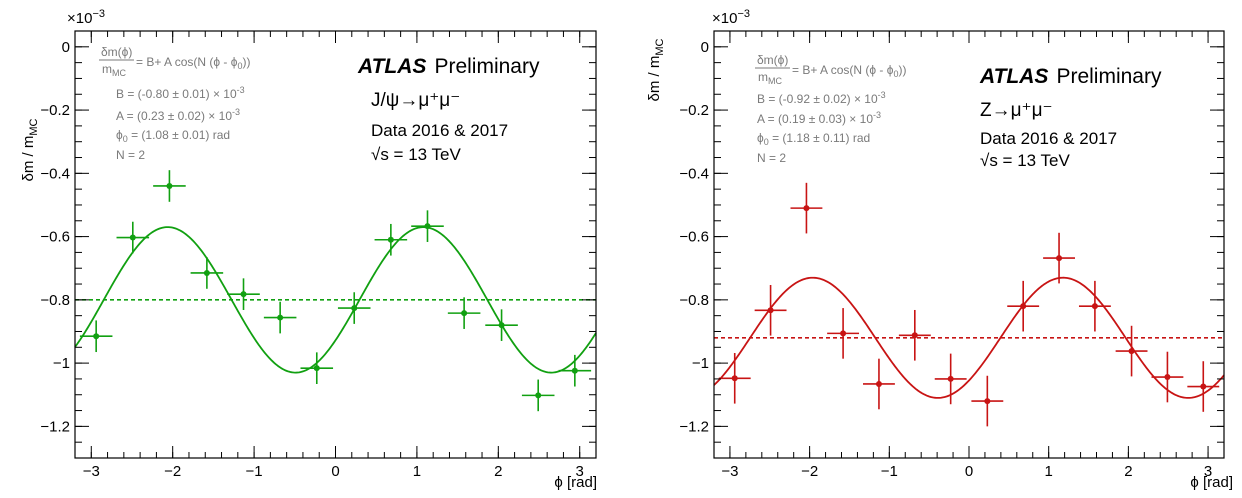  What do you see at coordinates (694, 237) in the screenshot?
I see `y-tick-label: −0.6` at bounding box center [694, 237].